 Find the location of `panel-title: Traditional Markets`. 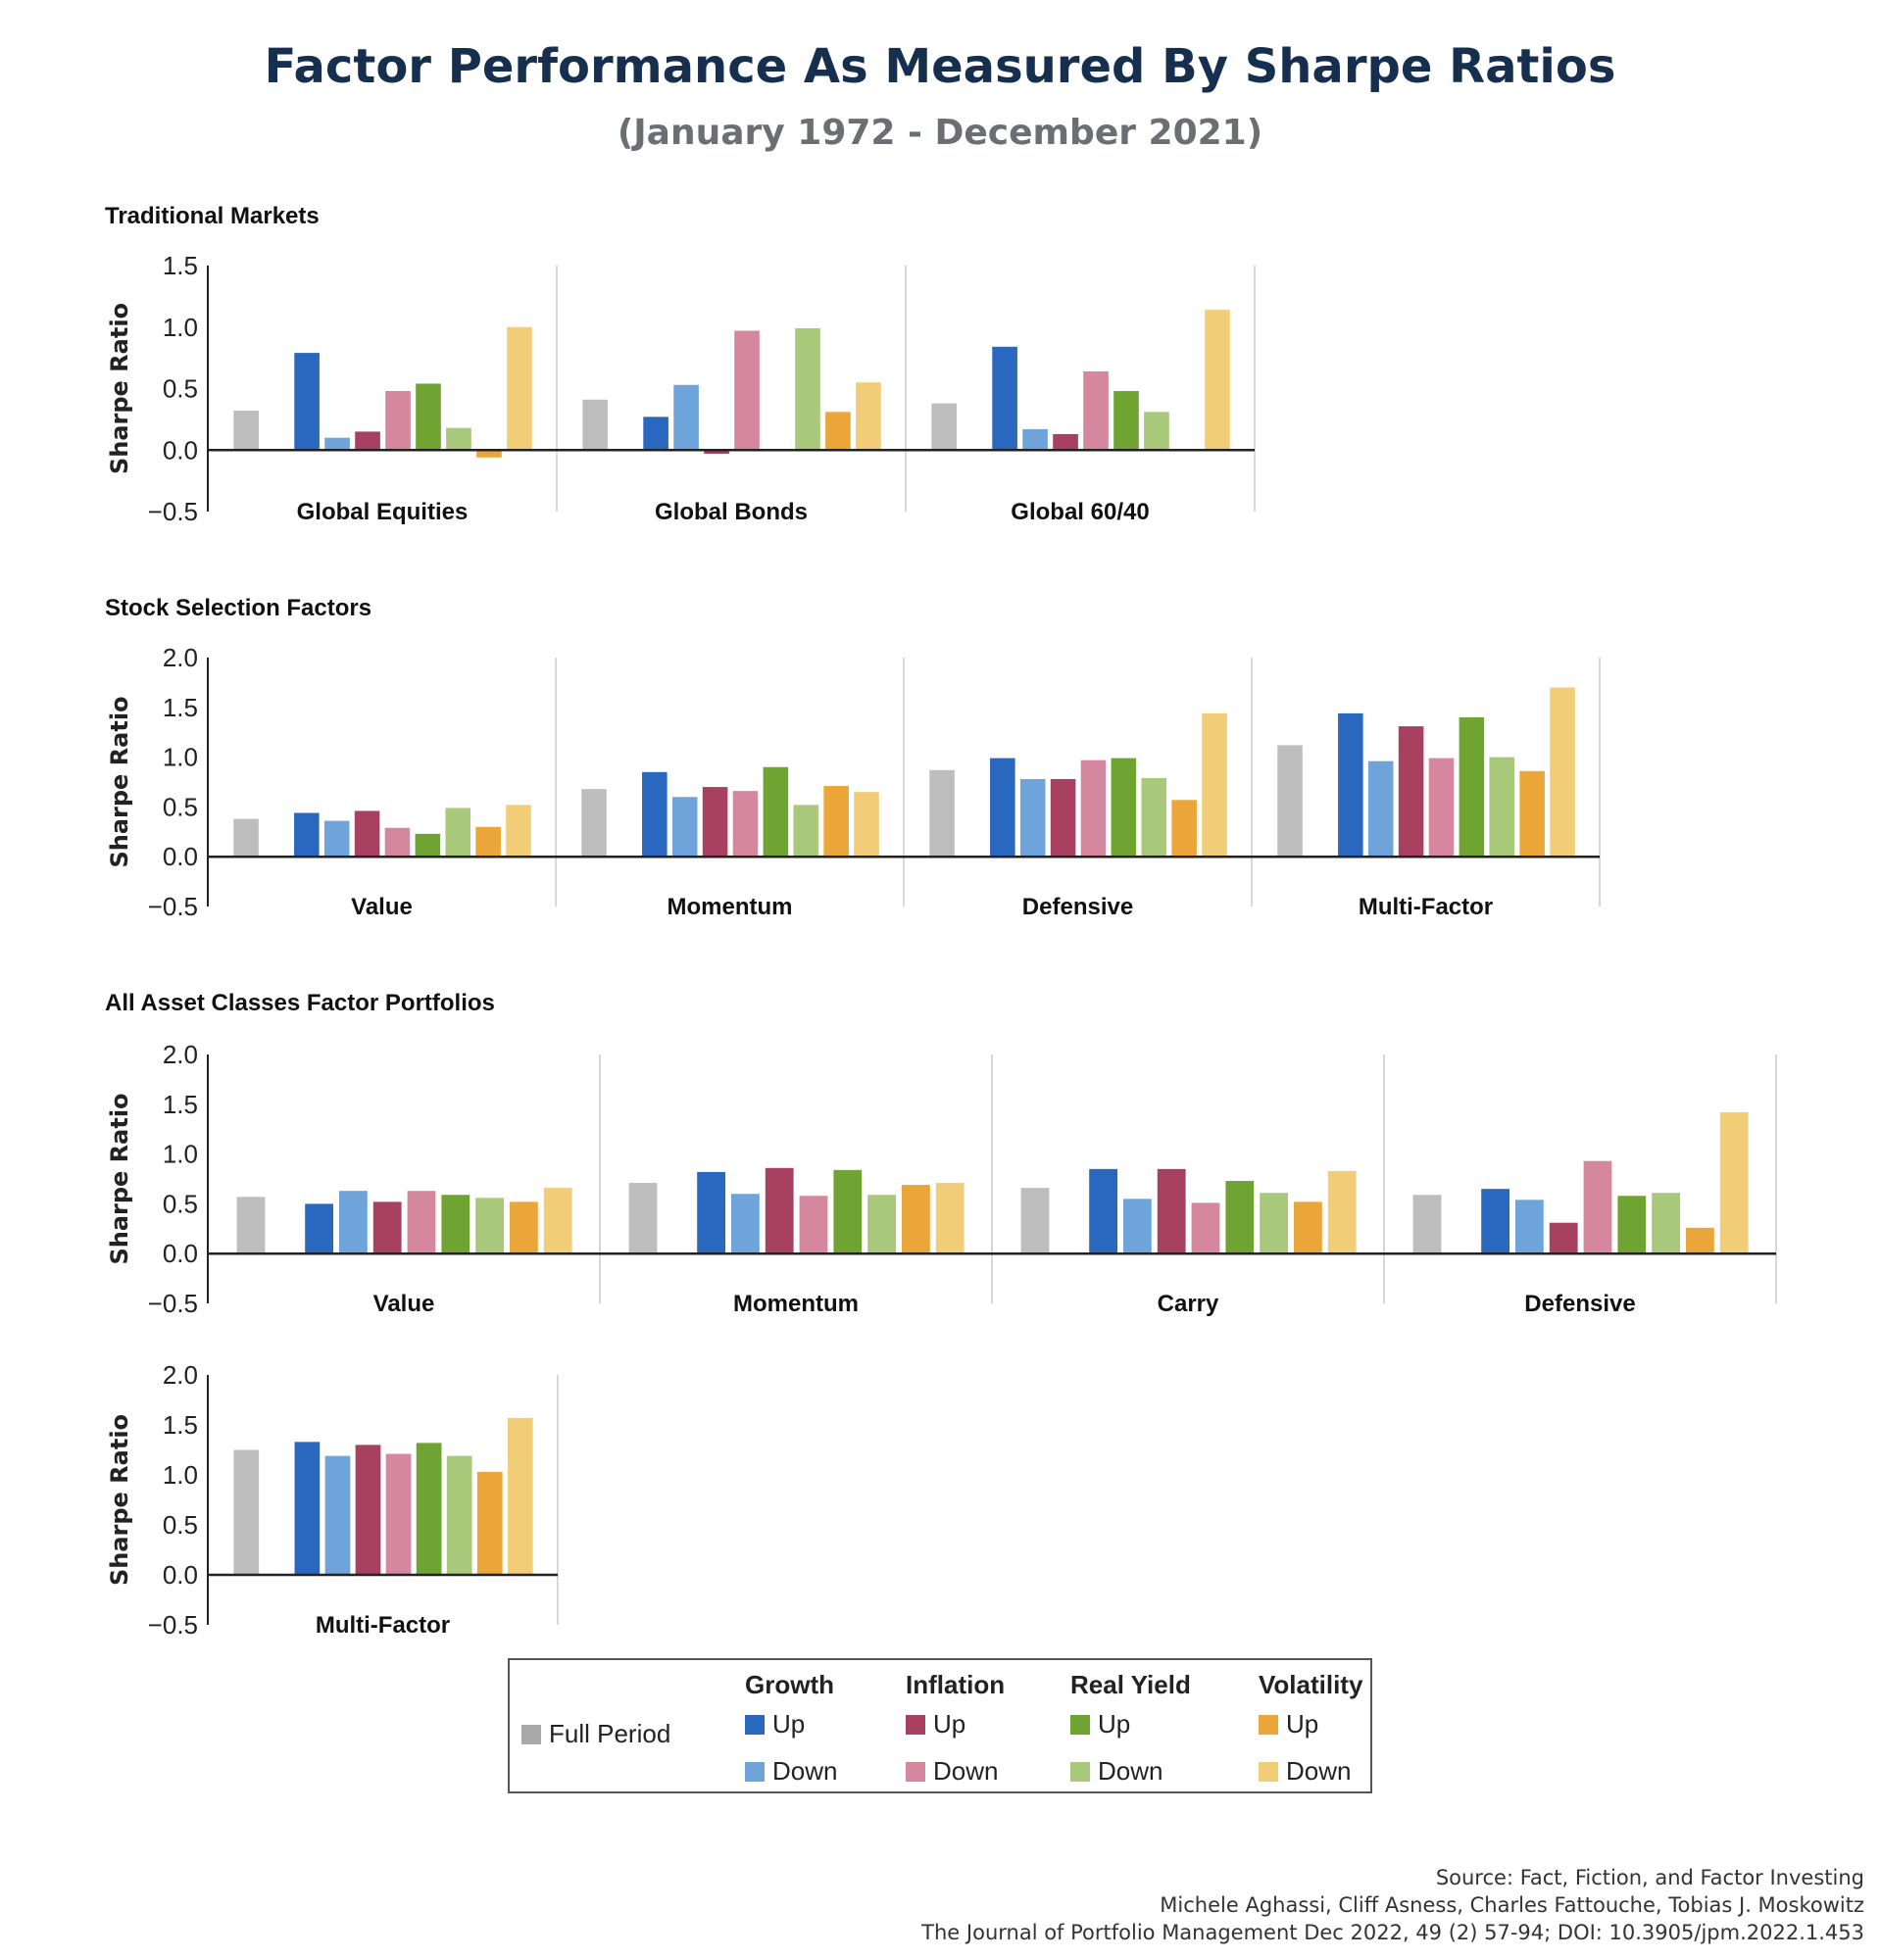

panel-title: Traditional Markets is located at coordinates (212, 216).